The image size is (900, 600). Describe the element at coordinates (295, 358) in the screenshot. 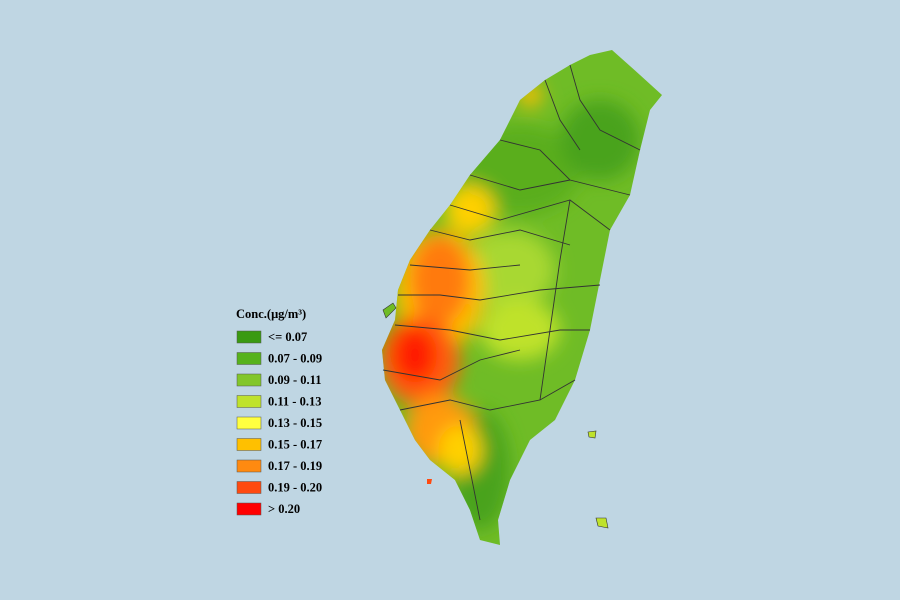

I see `legend-label: 0.07 - 0.09` at that location.